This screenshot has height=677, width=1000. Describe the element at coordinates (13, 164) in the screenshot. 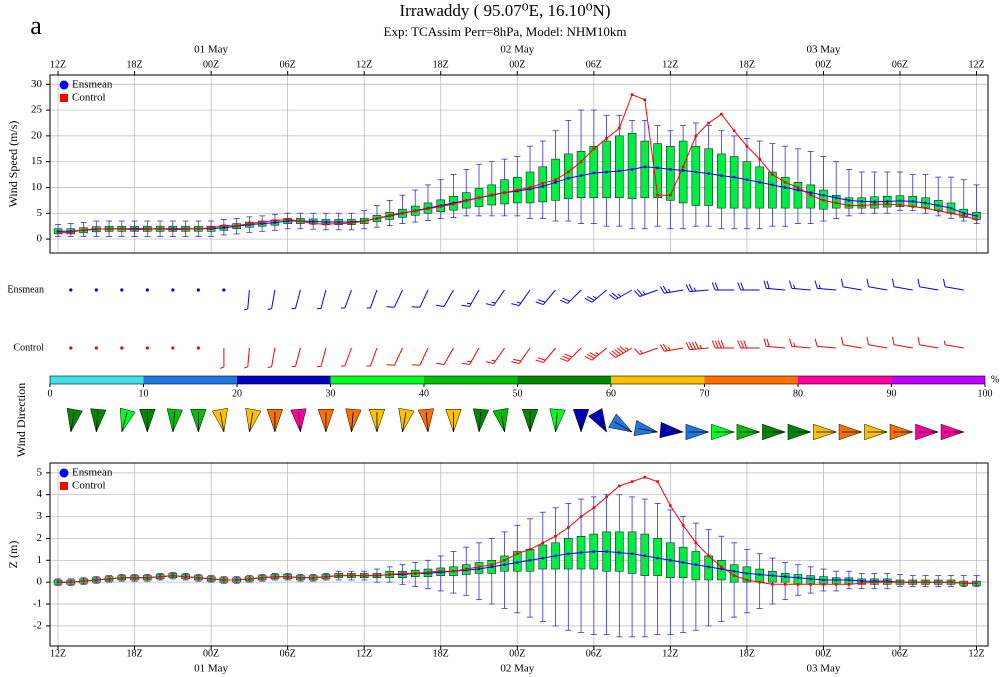

I see `y-axis-label: Wind Speed (m/s)` at that location.